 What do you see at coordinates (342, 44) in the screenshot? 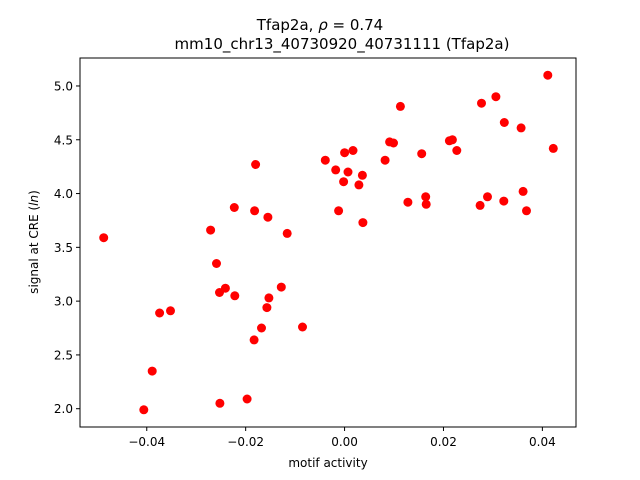
I see `chart-subtitle: mm10_chr13_40730920_40731111 (Tfap2a)` at bounding box center [342, 44].